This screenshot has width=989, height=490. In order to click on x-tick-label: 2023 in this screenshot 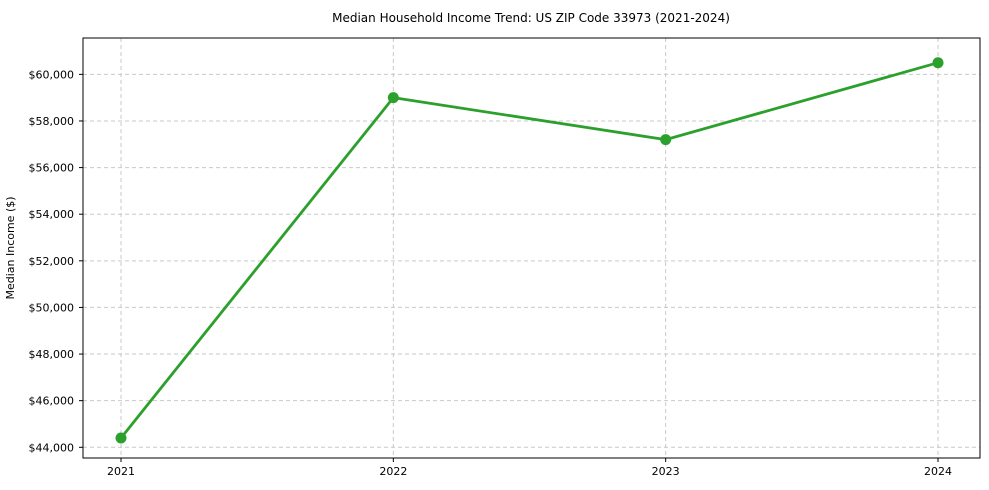, I will do `click(666, 471)`.